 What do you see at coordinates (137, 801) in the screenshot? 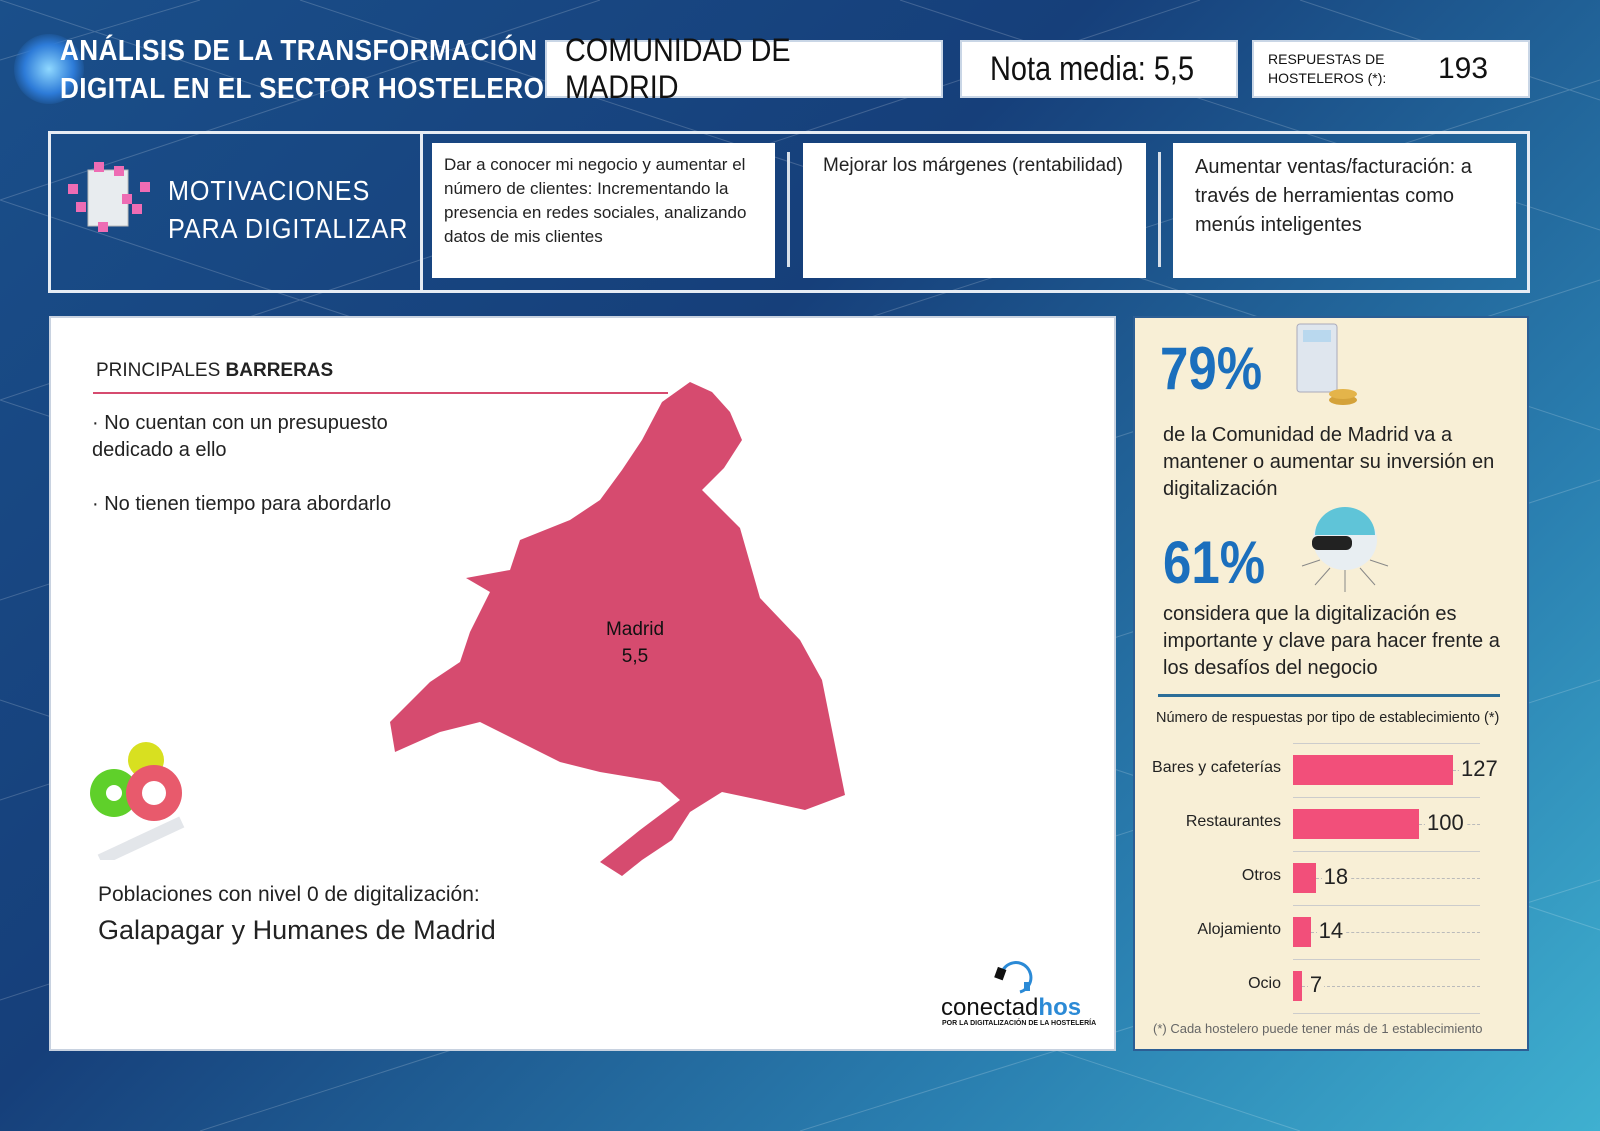
I see `gears-icon` at bounding box center [137, 801].